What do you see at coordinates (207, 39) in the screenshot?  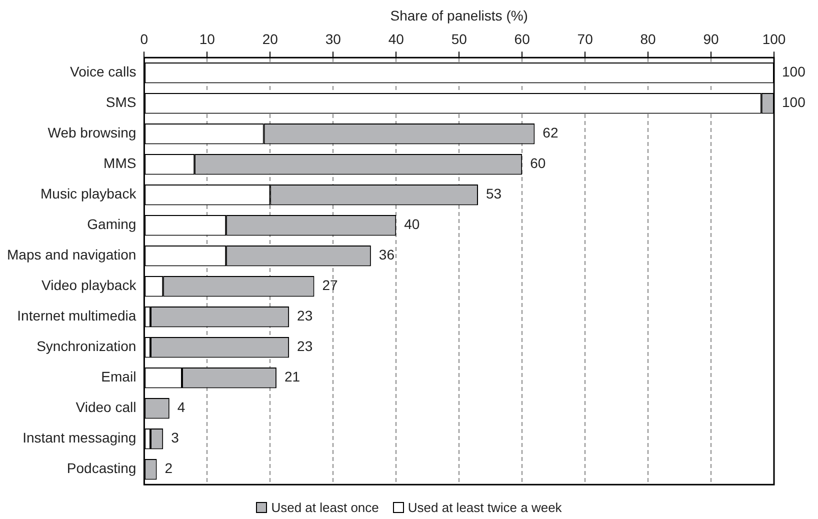 I see `x-tick-label: 10` at bounding box center [207, 39].